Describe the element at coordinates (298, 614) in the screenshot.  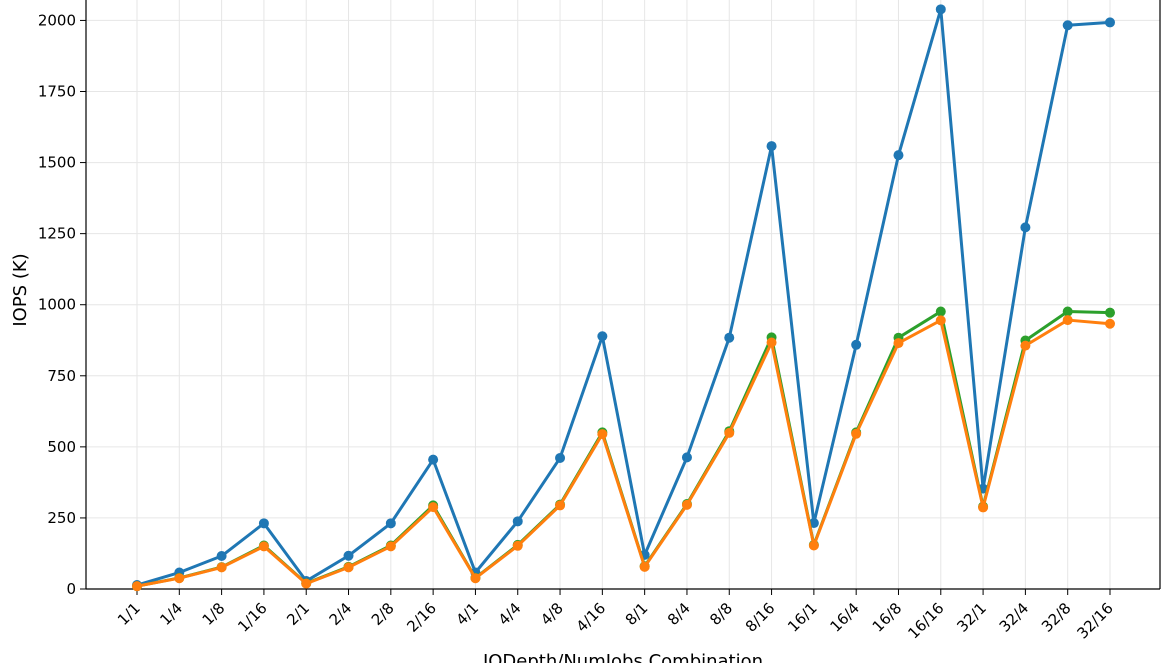
I see `x-tick-label: 2/1` at that location.